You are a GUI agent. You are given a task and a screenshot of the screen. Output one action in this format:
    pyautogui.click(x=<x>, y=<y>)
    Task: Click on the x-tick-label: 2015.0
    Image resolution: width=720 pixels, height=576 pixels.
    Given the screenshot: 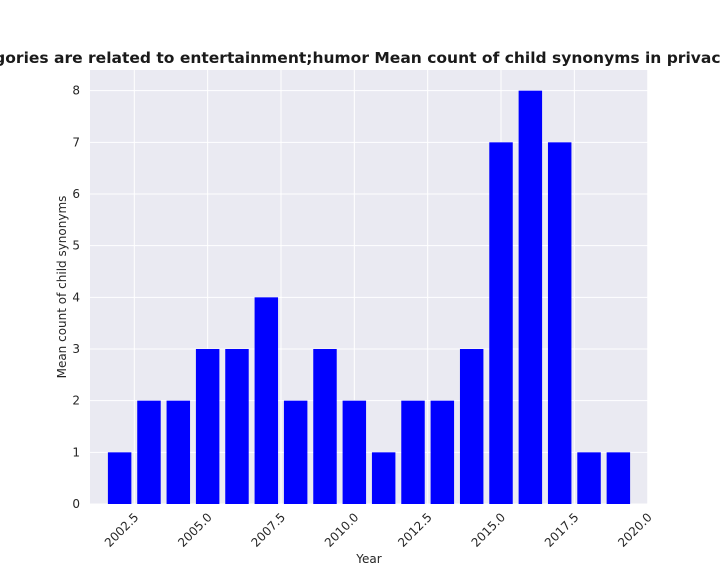 What is the action you would take?
    pyautogui.click(x=489, y=530)
    